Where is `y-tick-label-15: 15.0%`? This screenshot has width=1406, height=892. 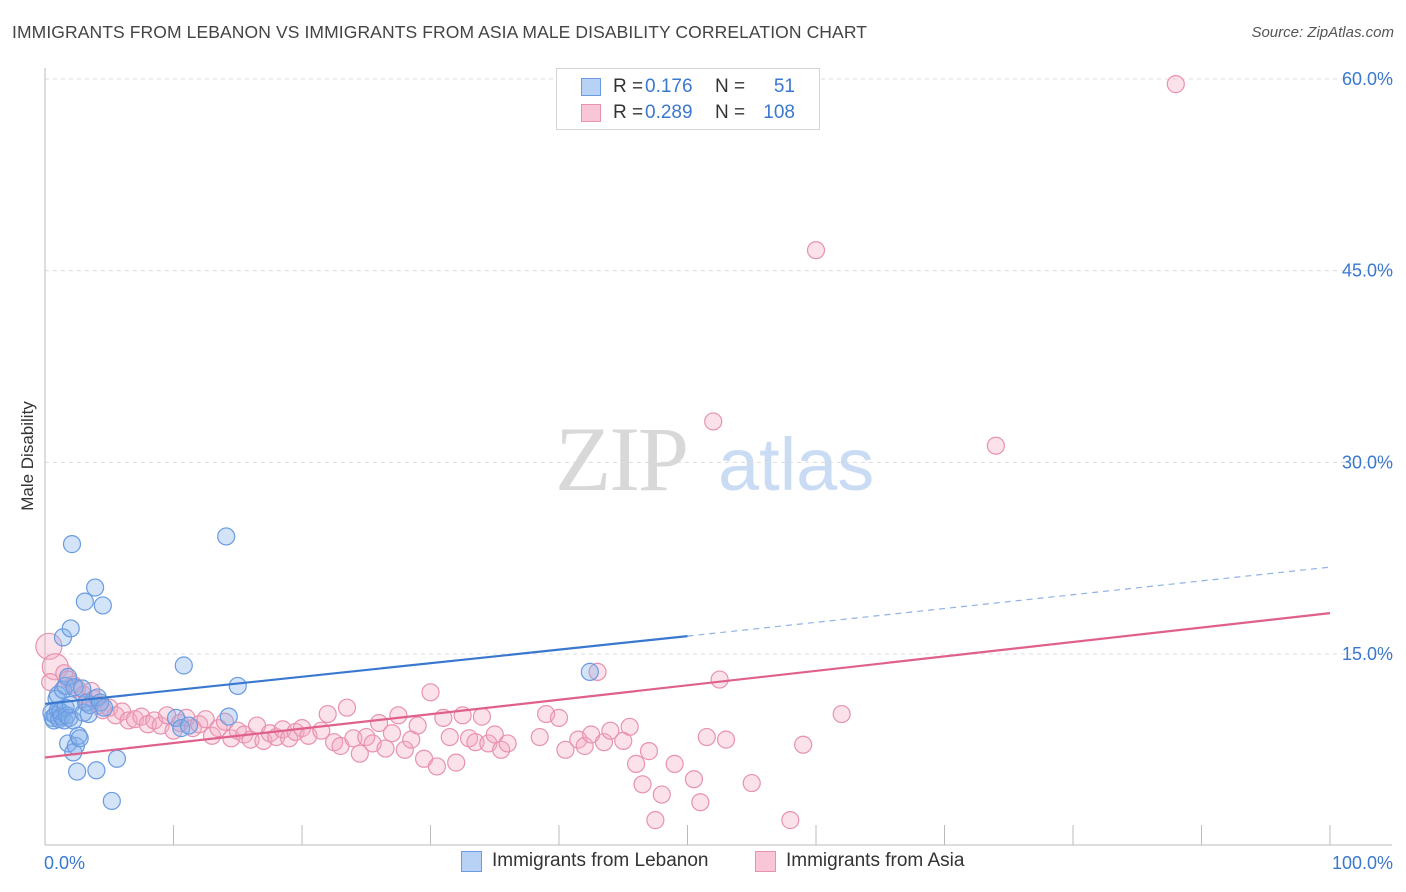 y-tick-label-15: 15.0% is located at coordinates (1367, 654).